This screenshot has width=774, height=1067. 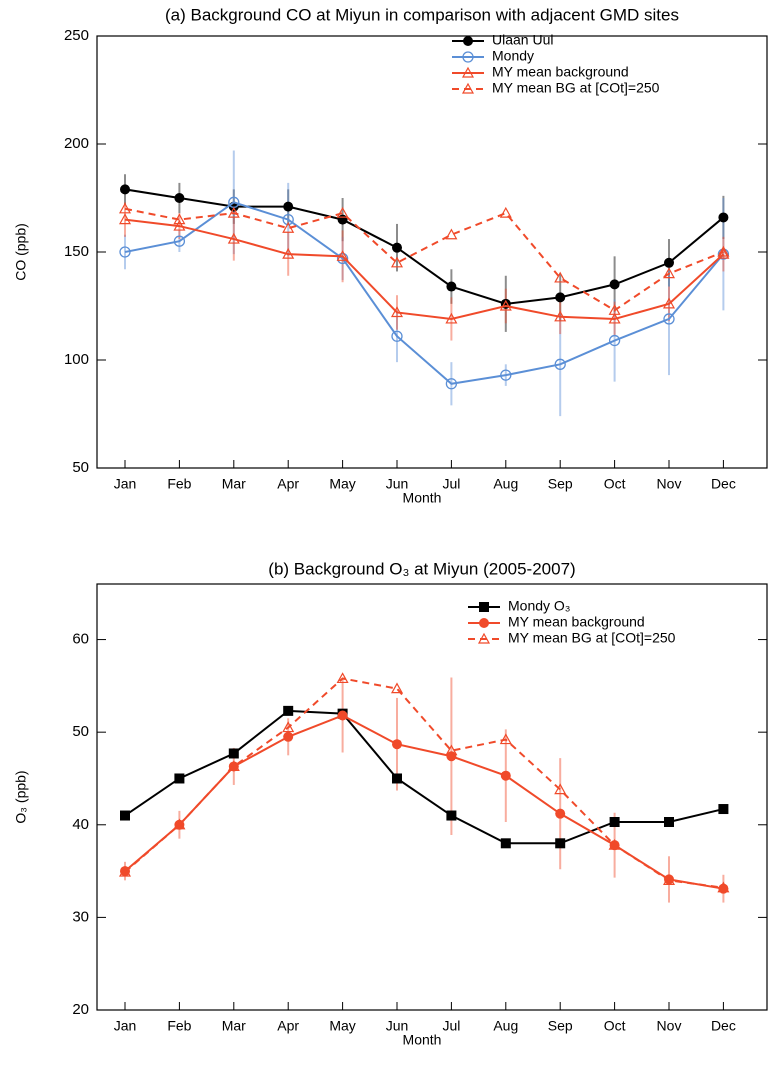 I want to click on x-tick-label: Mar, so click(x=234, y=1026).